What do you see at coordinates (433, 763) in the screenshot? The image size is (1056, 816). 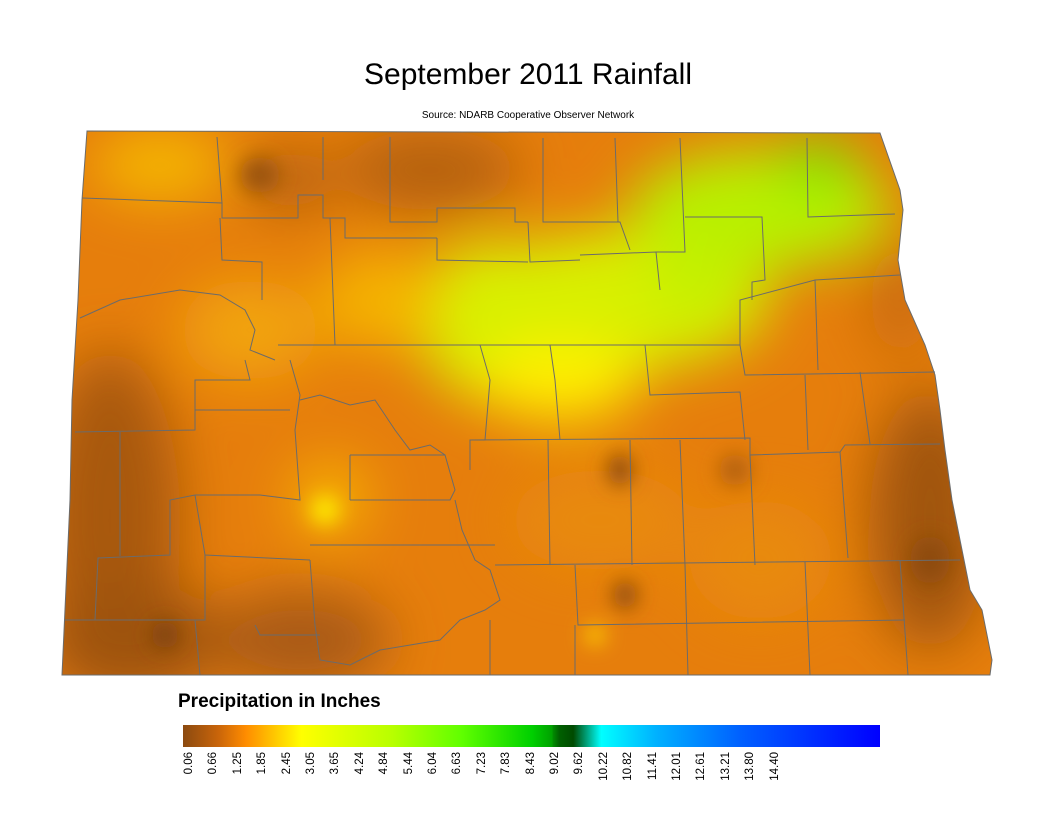 I see `legend-tick-label: 6.04` at bounding box center [433, 763].